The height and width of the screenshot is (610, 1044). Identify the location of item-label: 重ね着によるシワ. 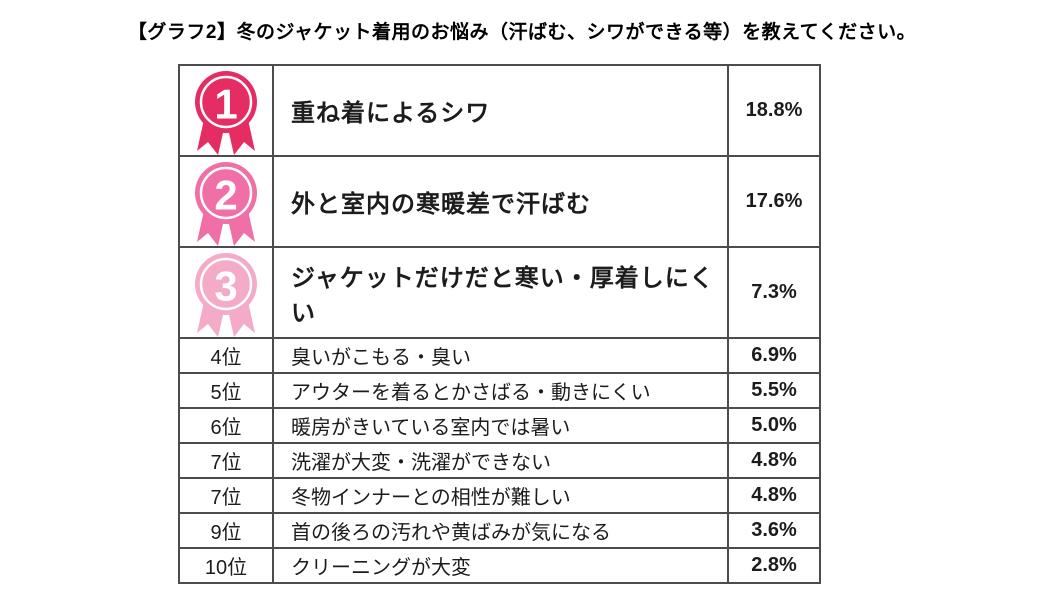
(500, 110).